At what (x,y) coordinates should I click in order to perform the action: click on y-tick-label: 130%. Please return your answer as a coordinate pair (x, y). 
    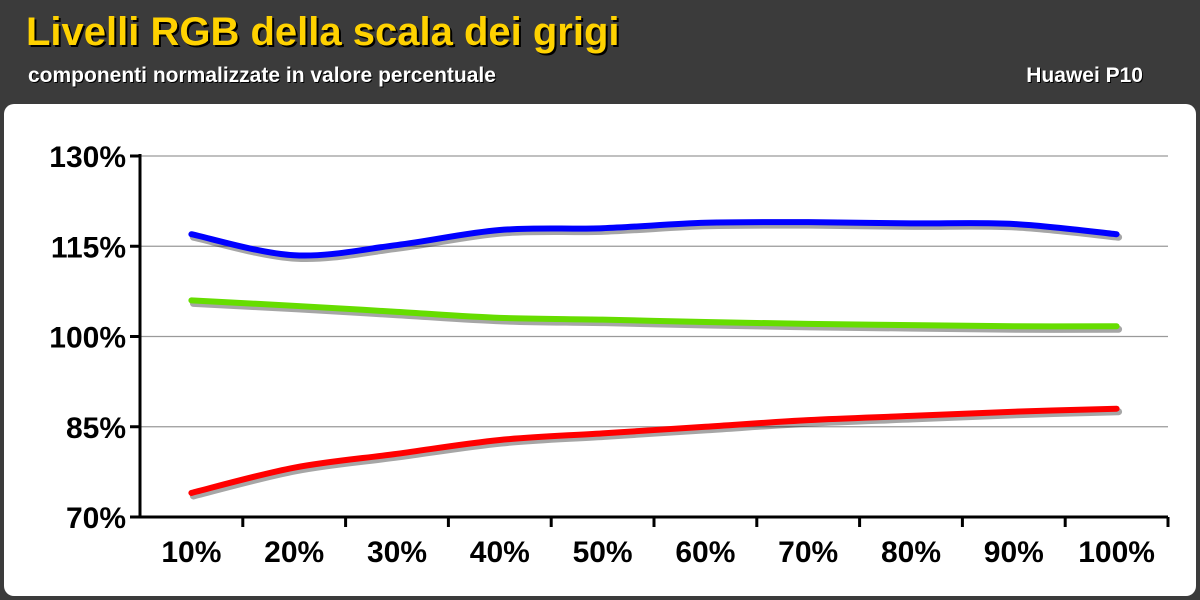
    Looking at the image, I should click on (87, 157).